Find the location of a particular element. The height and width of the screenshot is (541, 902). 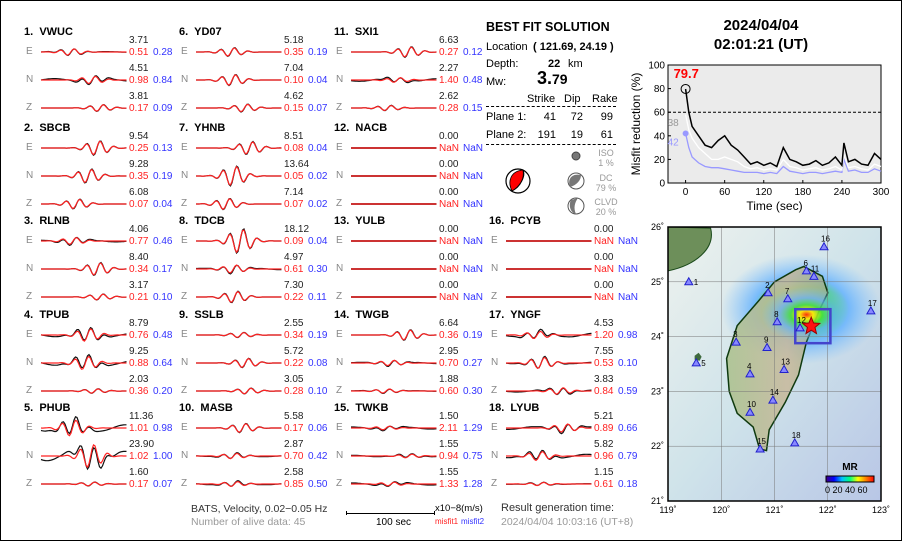

misfit1-value: 0.35 is located at coordinates (294, 52).